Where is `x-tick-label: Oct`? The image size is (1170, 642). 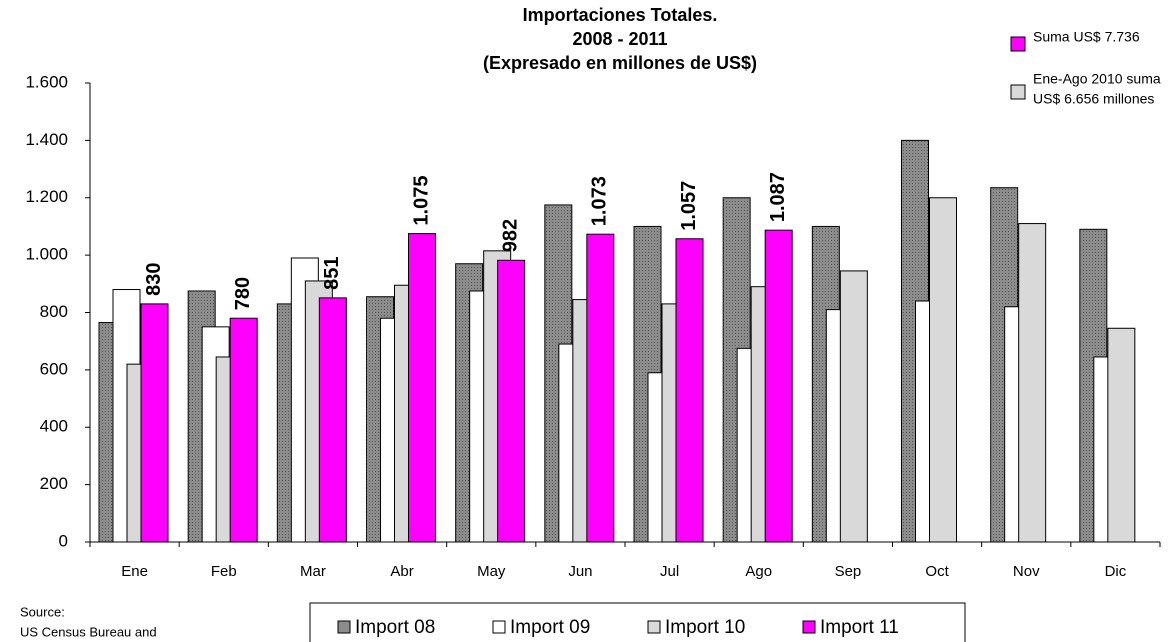
x-tick-label: Oct is located at coordinates (937, 571).